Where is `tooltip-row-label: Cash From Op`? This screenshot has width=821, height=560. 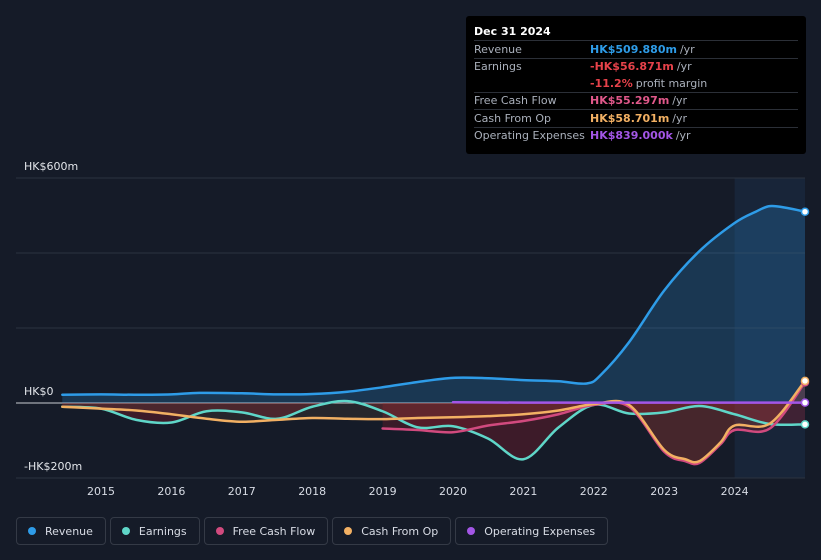
tooltip-row-label: Cash From Op is located at coordinates (513, 118).